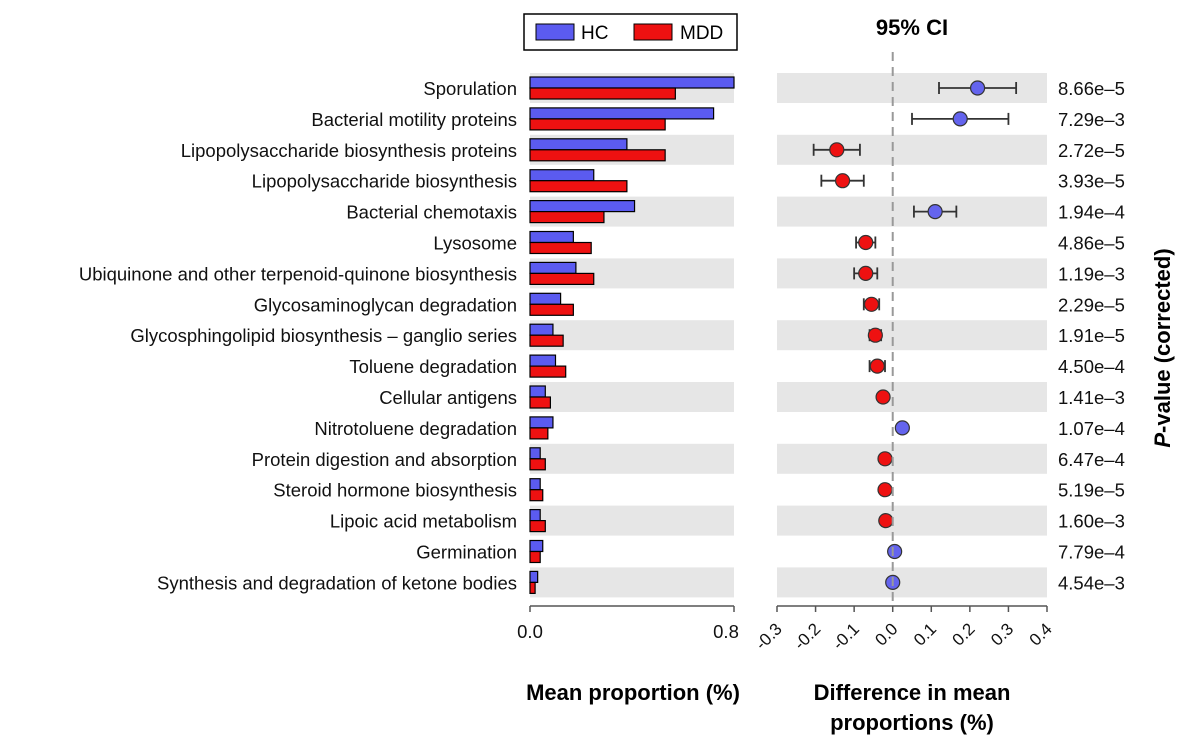 This screenshot has width=1181, height=738. Describe the element at coordinates (1091, 119) in the screenshot. I see `pvalue-label: 7.29e–3` at that location.